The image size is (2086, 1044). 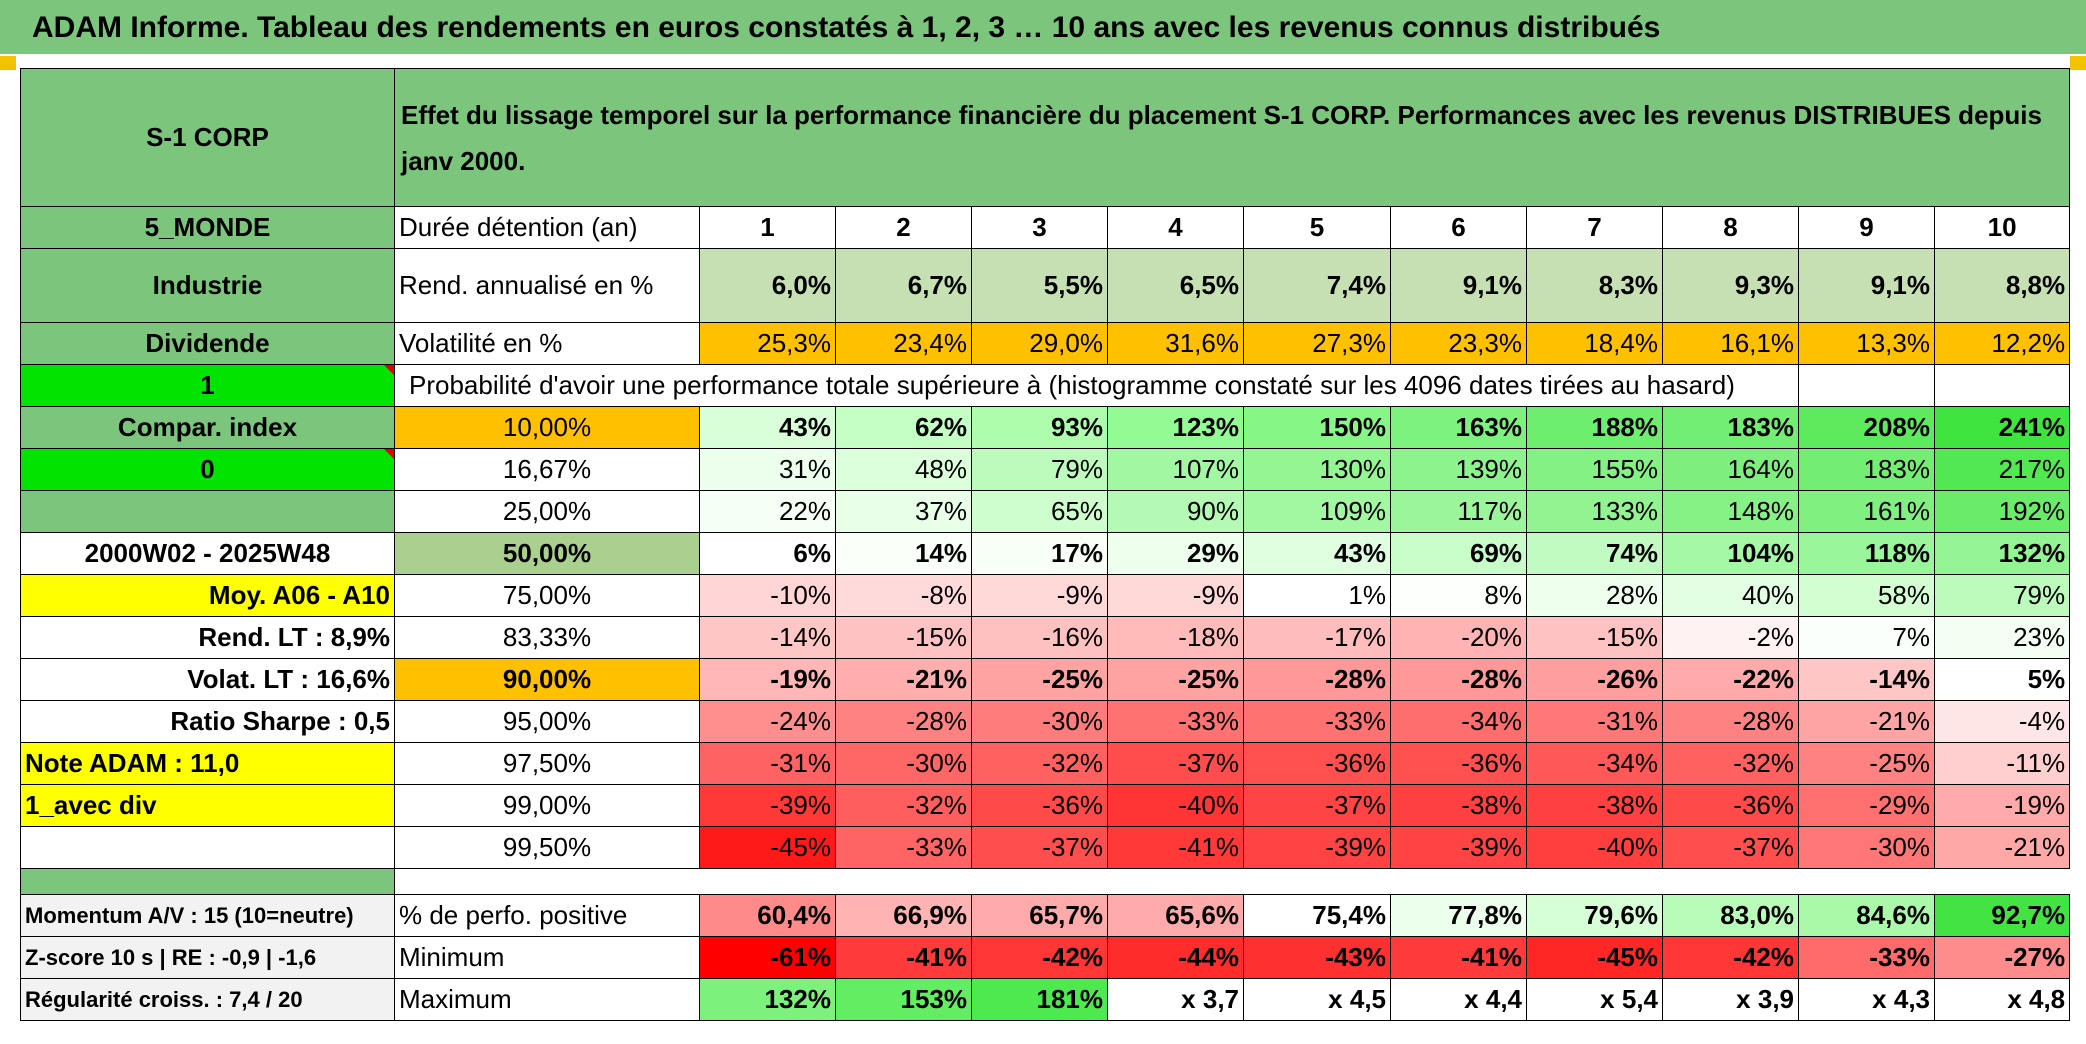 What do you see at coordinates (1730, 763) in the screenshot?
I see `probability-value: -32%` at bounding box center [1730, 763].